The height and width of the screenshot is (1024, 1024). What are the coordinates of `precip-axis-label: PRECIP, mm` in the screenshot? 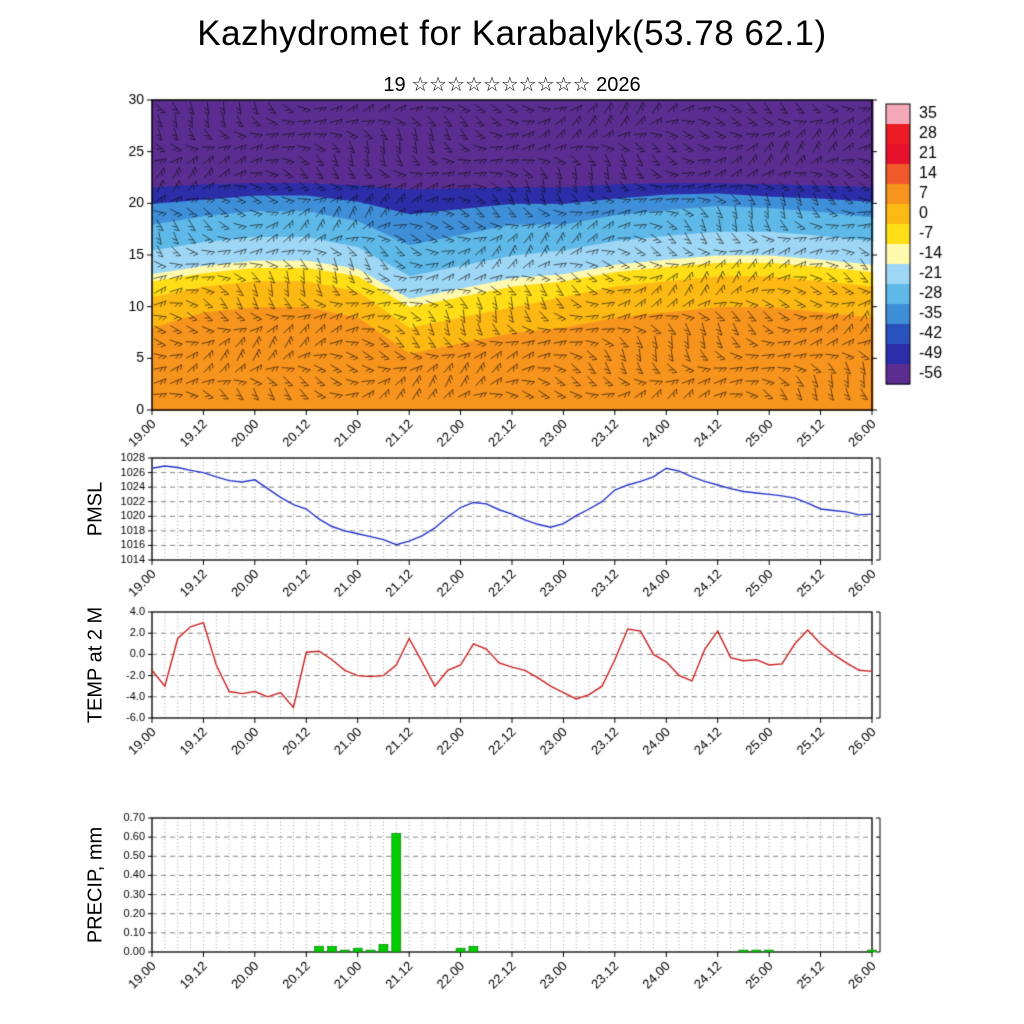 It's located at (95, 885).